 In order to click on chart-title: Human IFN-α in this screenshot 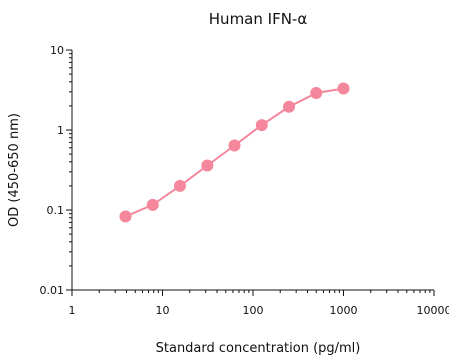, I will do `click(258, 19)`.